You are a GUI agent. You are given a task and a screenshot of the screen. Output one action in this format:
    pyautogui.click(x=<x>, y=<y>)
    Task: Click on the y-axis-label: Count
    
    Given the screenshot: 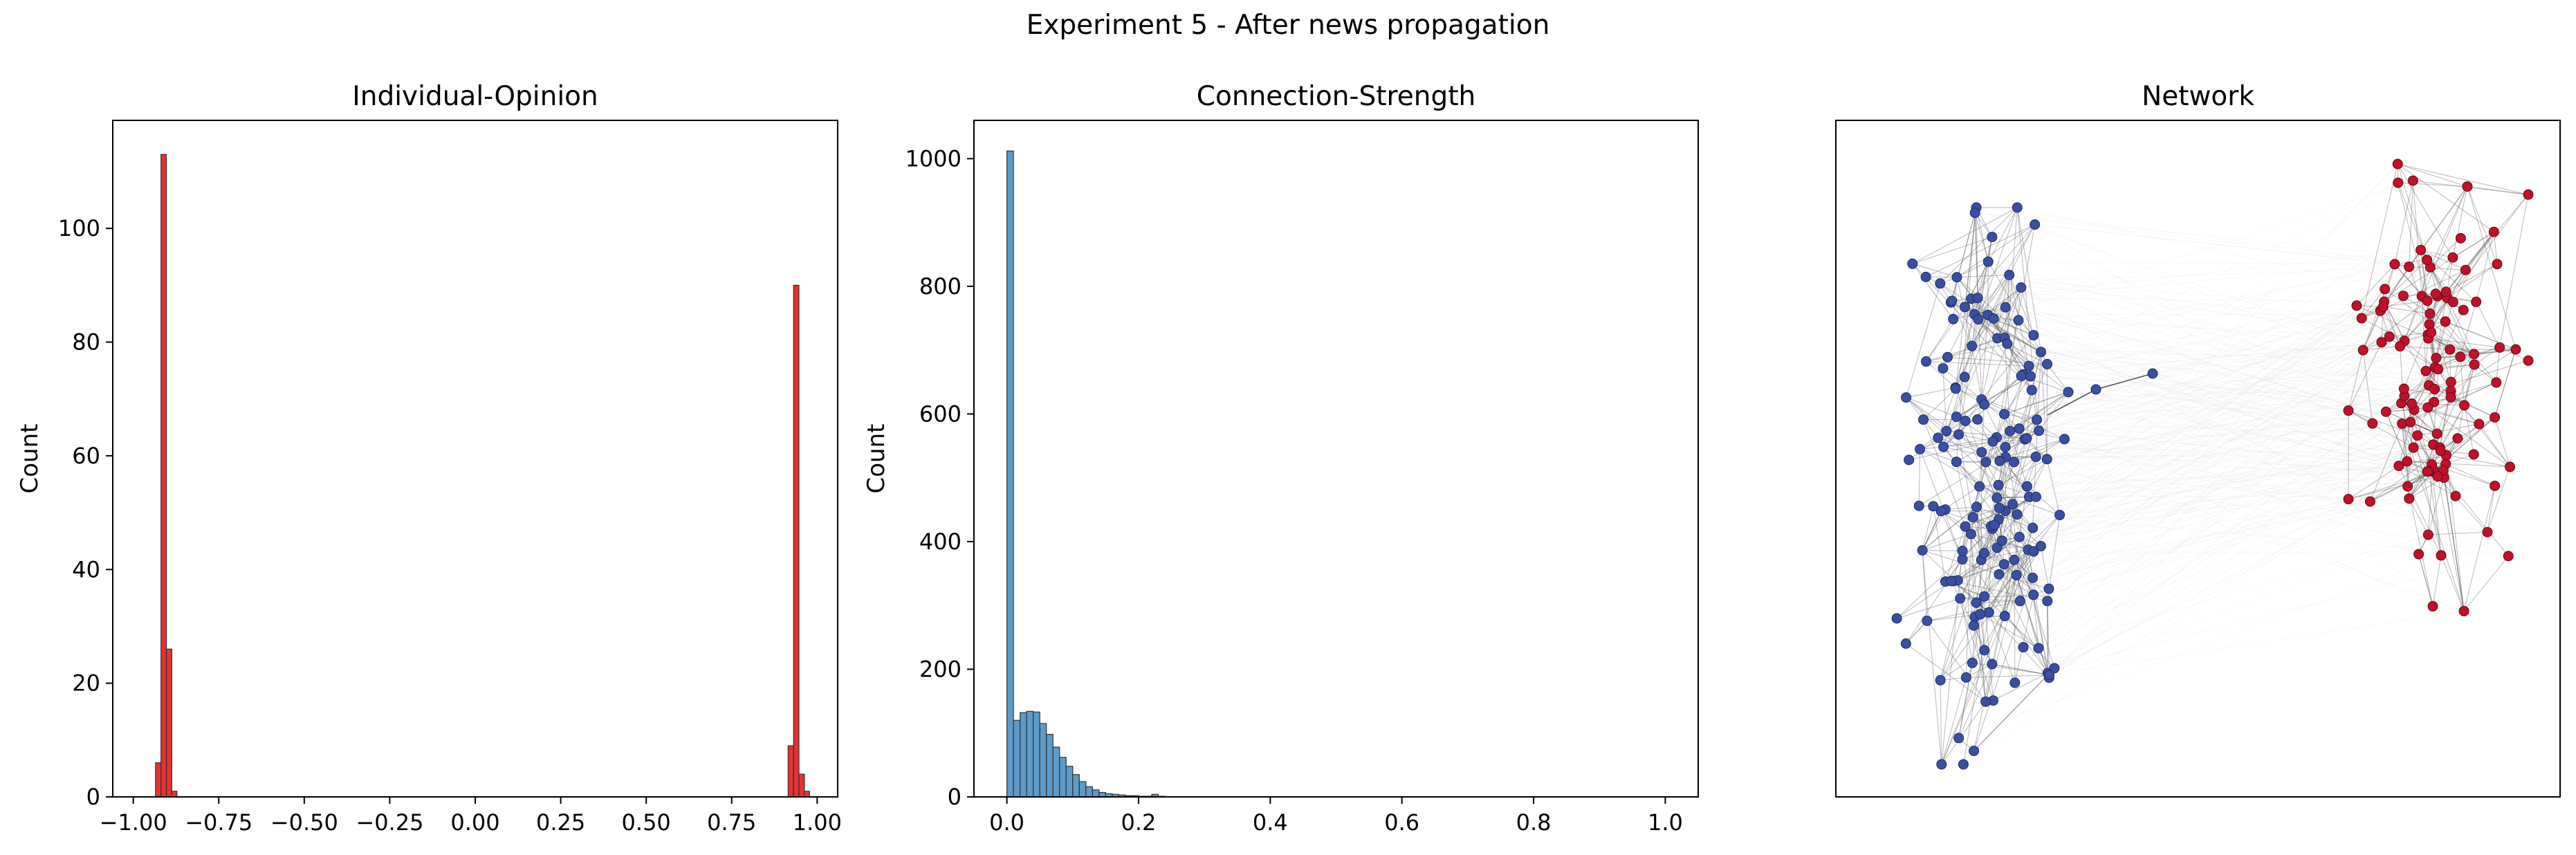 What is the action you would take?
    pyautogui.click(x=876, y=459)
    